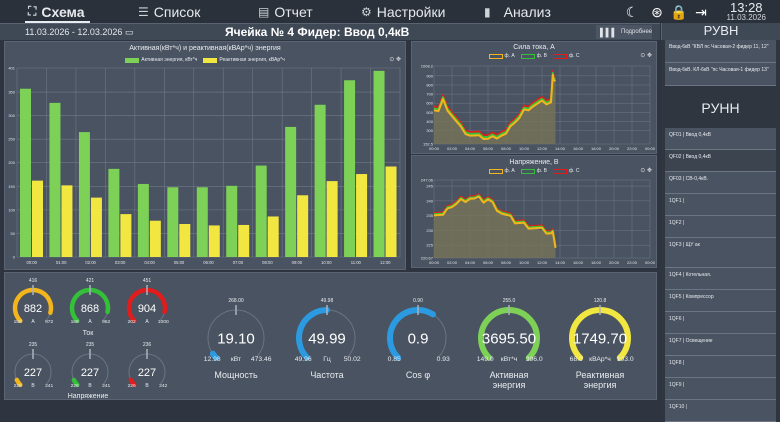 The height and width of the screenshot is (422, 780). What do you see at coordinates (11, 162) in the screenshot?
I see `y-tick-label: 200` at bounding box center [11, 162].